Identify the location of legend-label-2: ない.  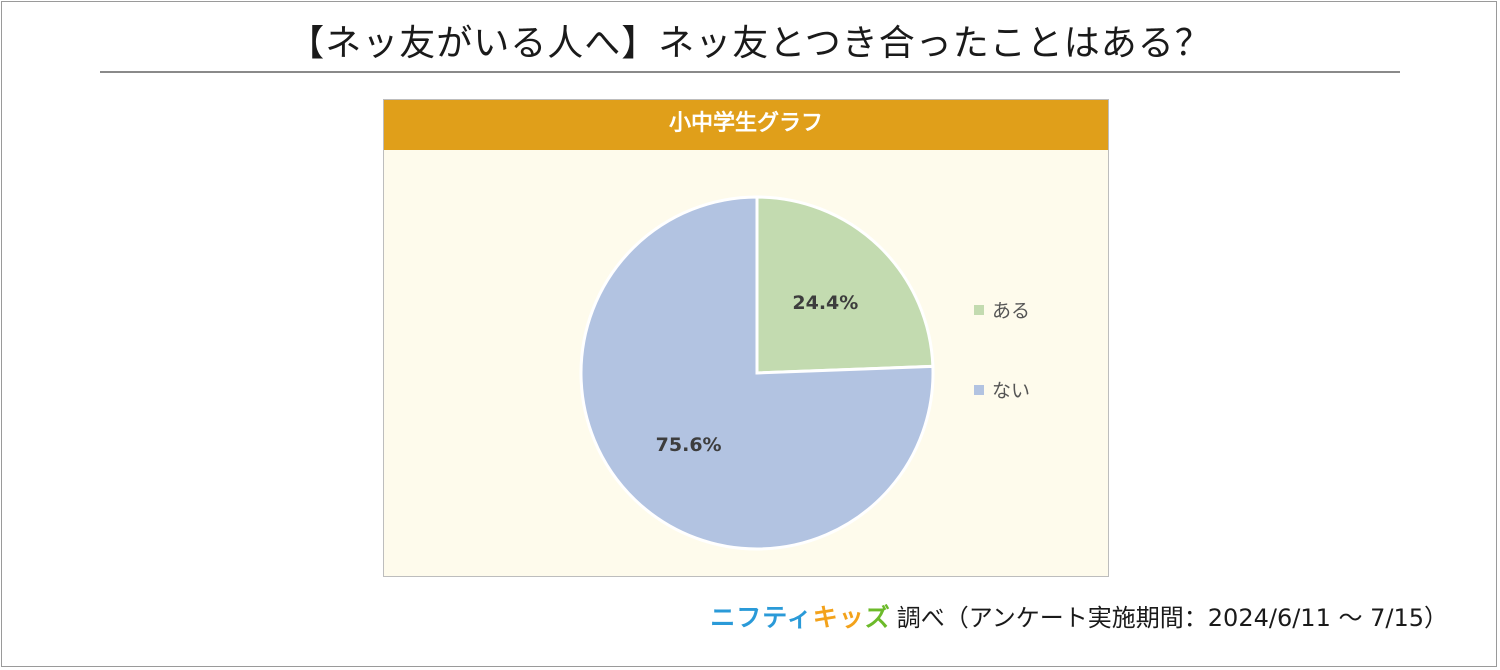
(1011, 391).